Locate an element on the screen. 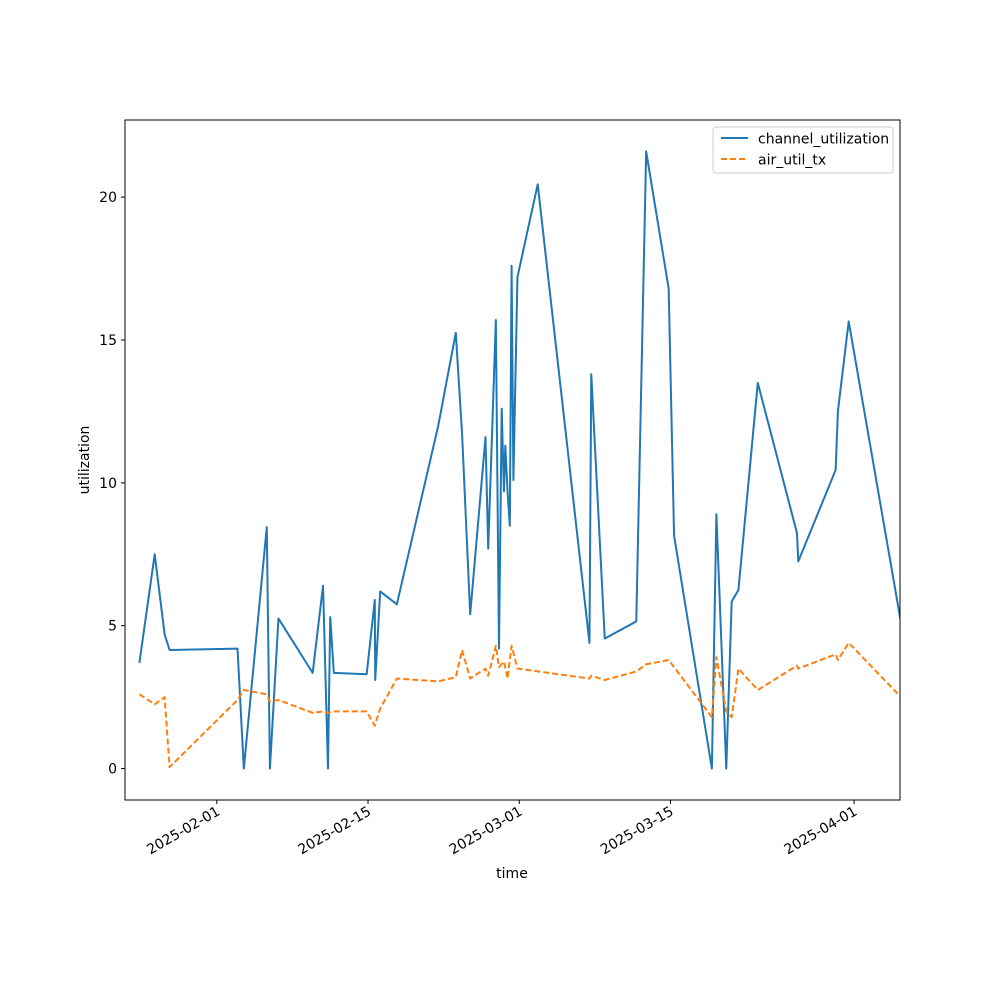 Image resolution: width=1000 pixels, height=1000 pixels. y-tick-label: 10 is located at coordinates (108, 484).